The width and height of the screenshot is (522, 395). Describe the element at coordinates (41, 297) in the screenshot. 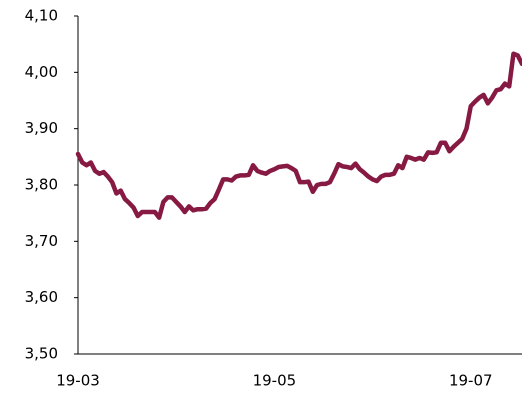

I see `y-tick-label: 3,60` at that location.